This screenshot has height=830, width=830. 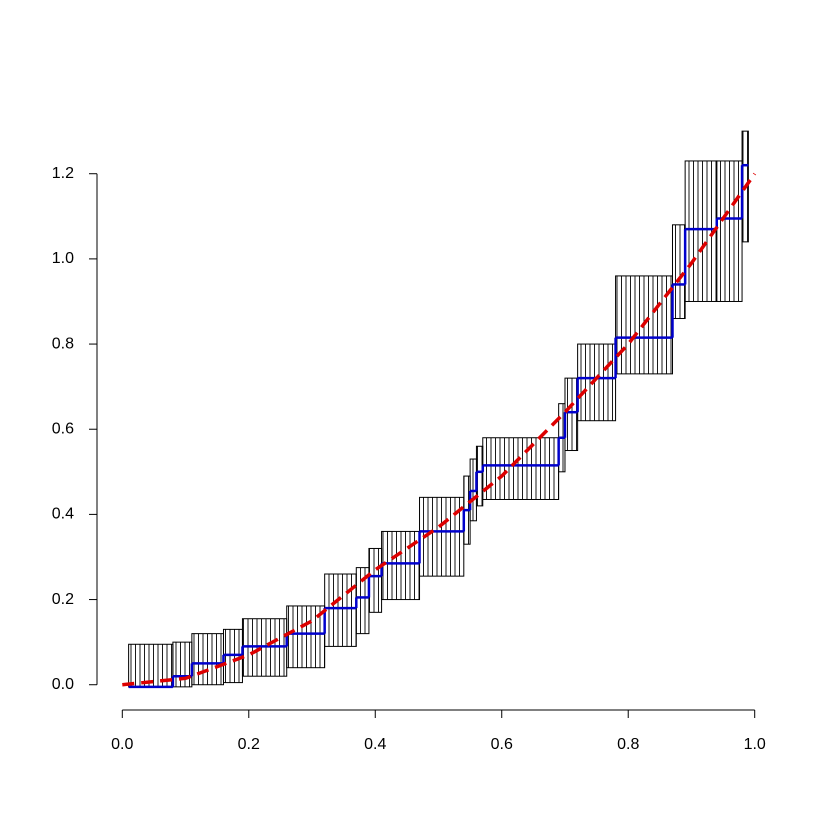 I want to click on x-tick-label: 0.6, so click(x=502, y=744).